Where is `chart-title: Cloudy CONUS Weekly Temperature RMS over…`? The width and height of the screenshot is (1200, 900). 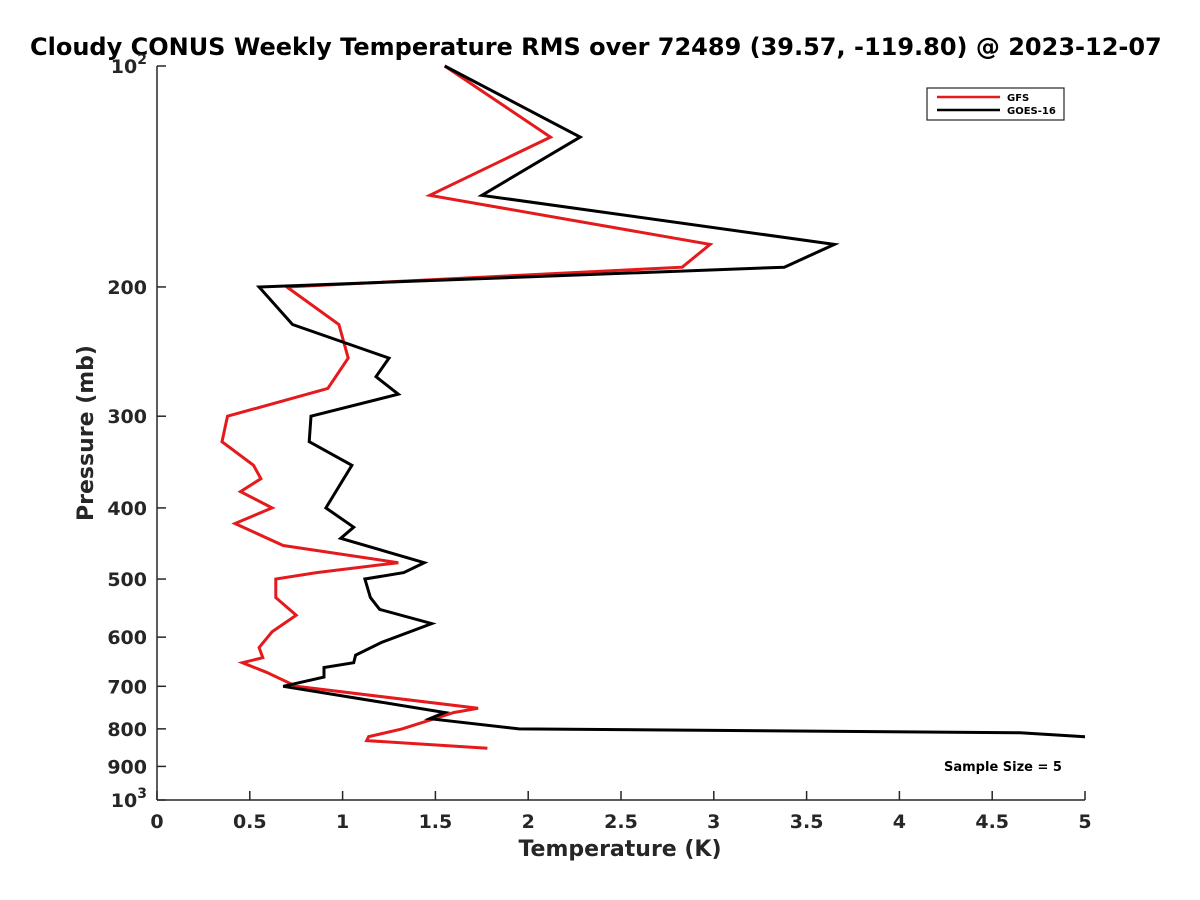
chart-title: Cloudy CONUS Weekly Temperature RMS over… is located at coordinates (596, 47).